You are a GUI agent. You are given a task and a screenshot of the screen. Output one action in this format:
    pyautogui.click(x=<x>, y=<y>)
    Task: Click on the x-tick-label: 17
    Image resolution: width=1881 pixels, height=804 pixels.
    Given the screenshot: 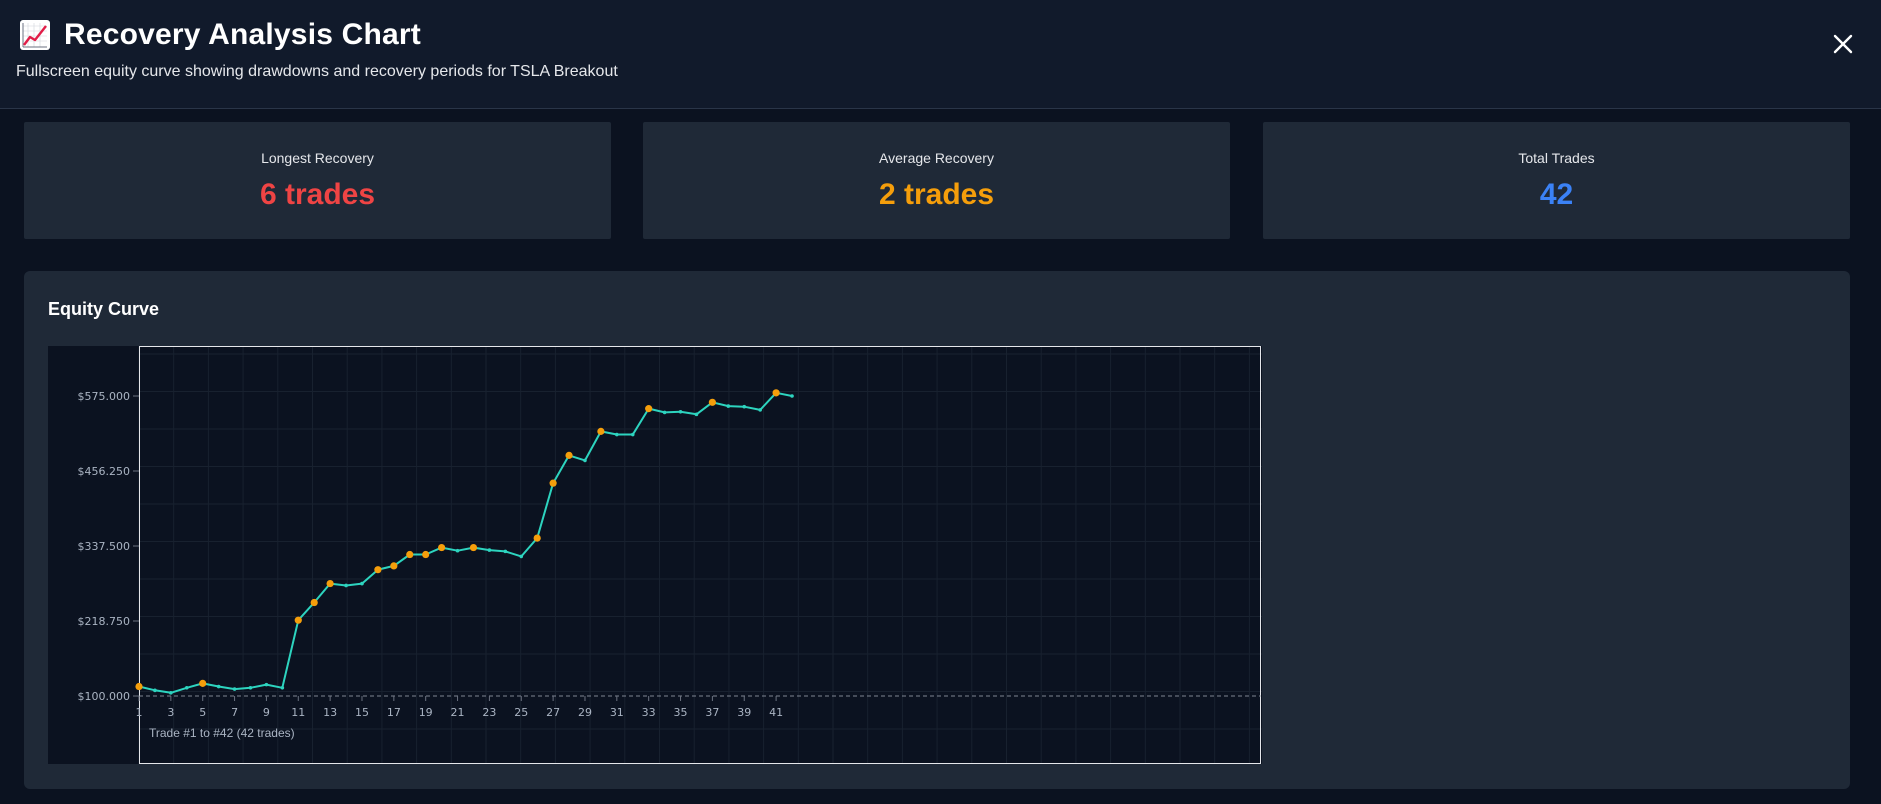 What is the action you would take?
    pyautogui.click(x=394, y=712)
    